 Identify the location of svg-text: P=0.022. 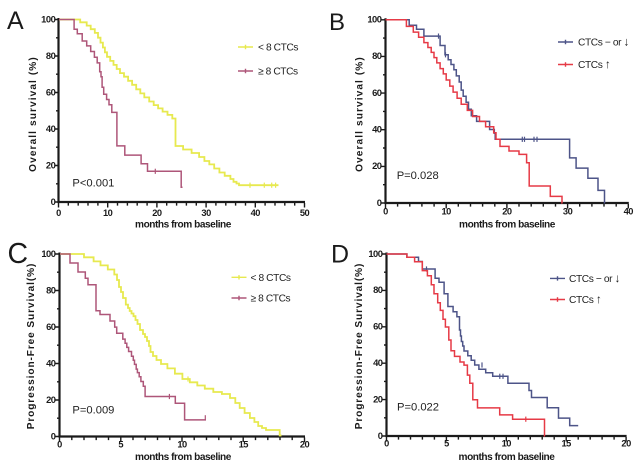
(418, 407).